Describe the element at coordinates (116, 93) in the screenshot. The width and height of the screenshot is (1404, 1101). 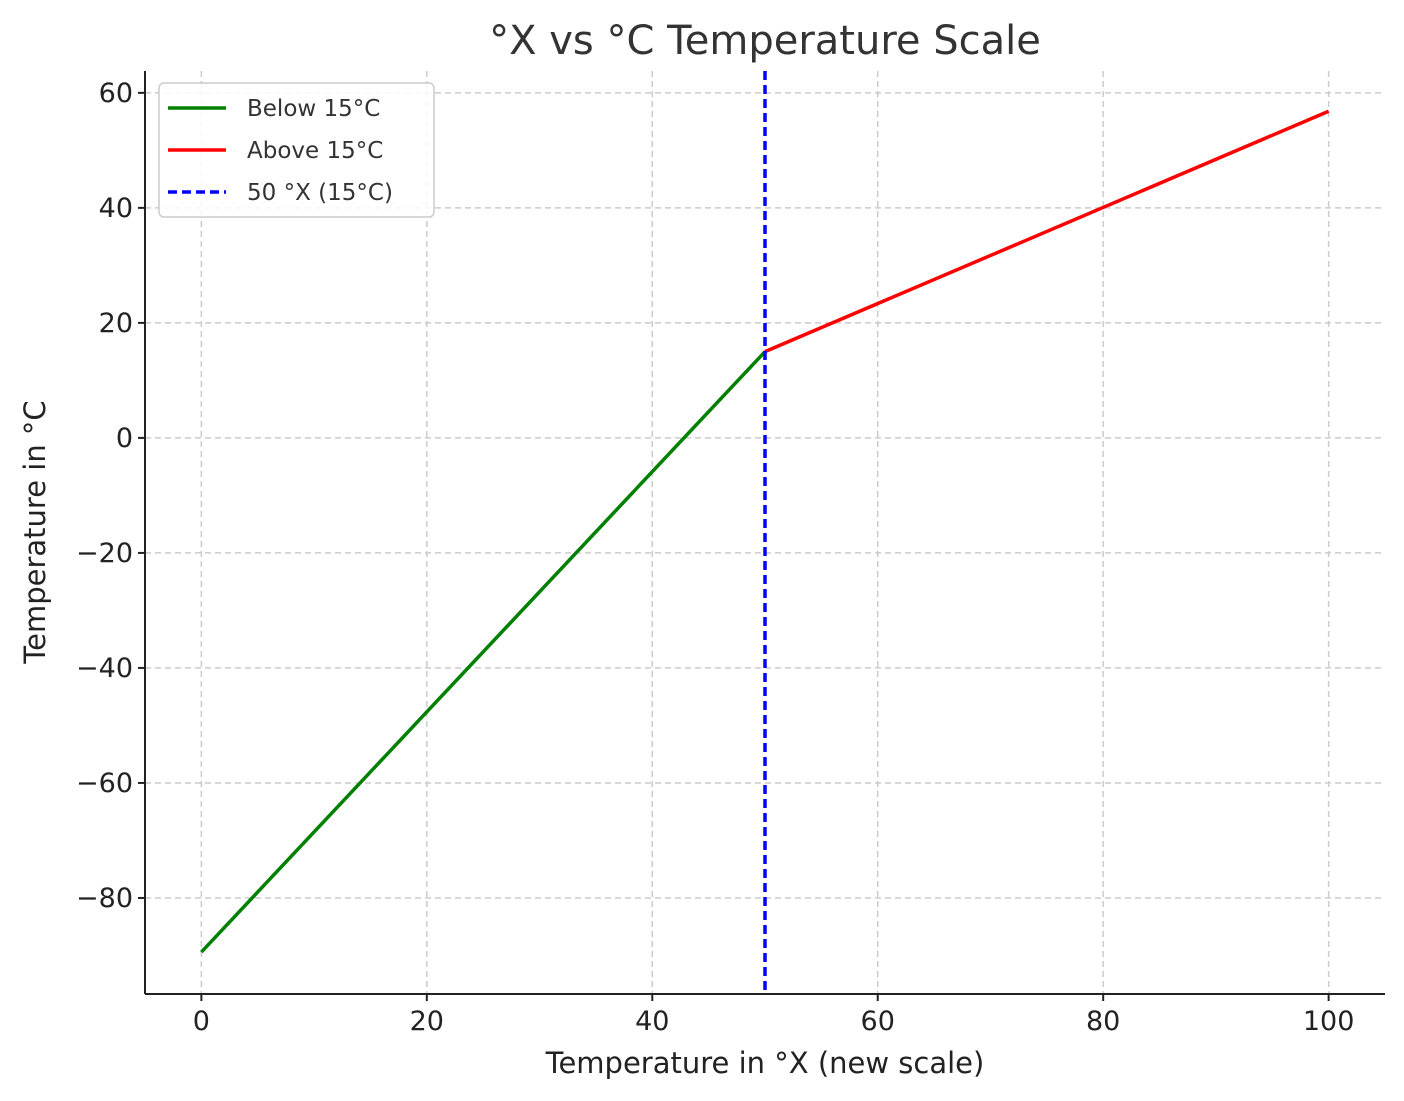
I see `y-tick-label: 60` at that location.